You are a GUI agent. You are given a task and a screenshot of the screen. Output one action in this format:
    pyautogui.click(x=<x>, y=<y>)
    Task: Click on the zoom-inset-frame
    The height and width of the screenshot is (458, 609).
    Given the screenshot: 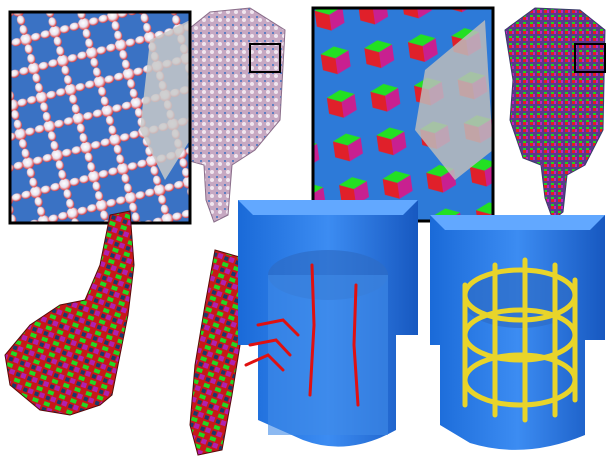 What is the action you would take?
    pyautogui.click(x=100, y=117)
    